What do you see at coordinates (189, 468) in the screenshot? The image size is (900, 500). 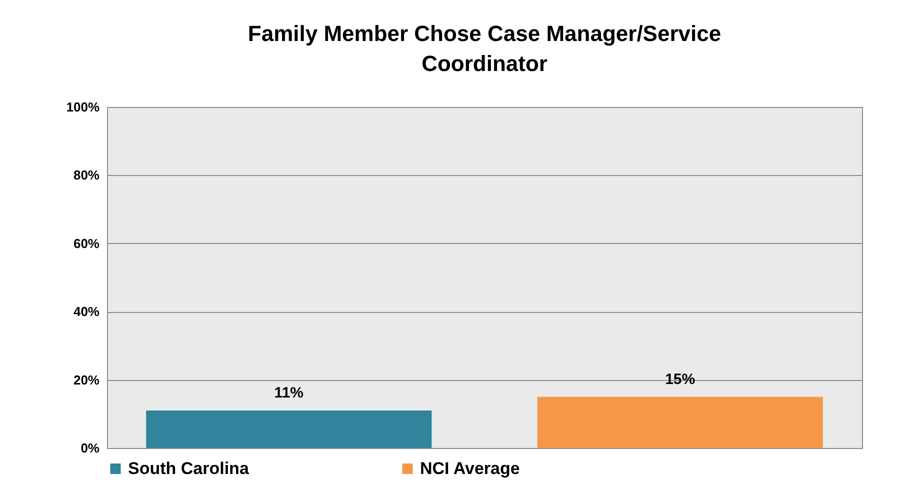 I see `legend-label: South Carolina` at bounding box center [189, 468].